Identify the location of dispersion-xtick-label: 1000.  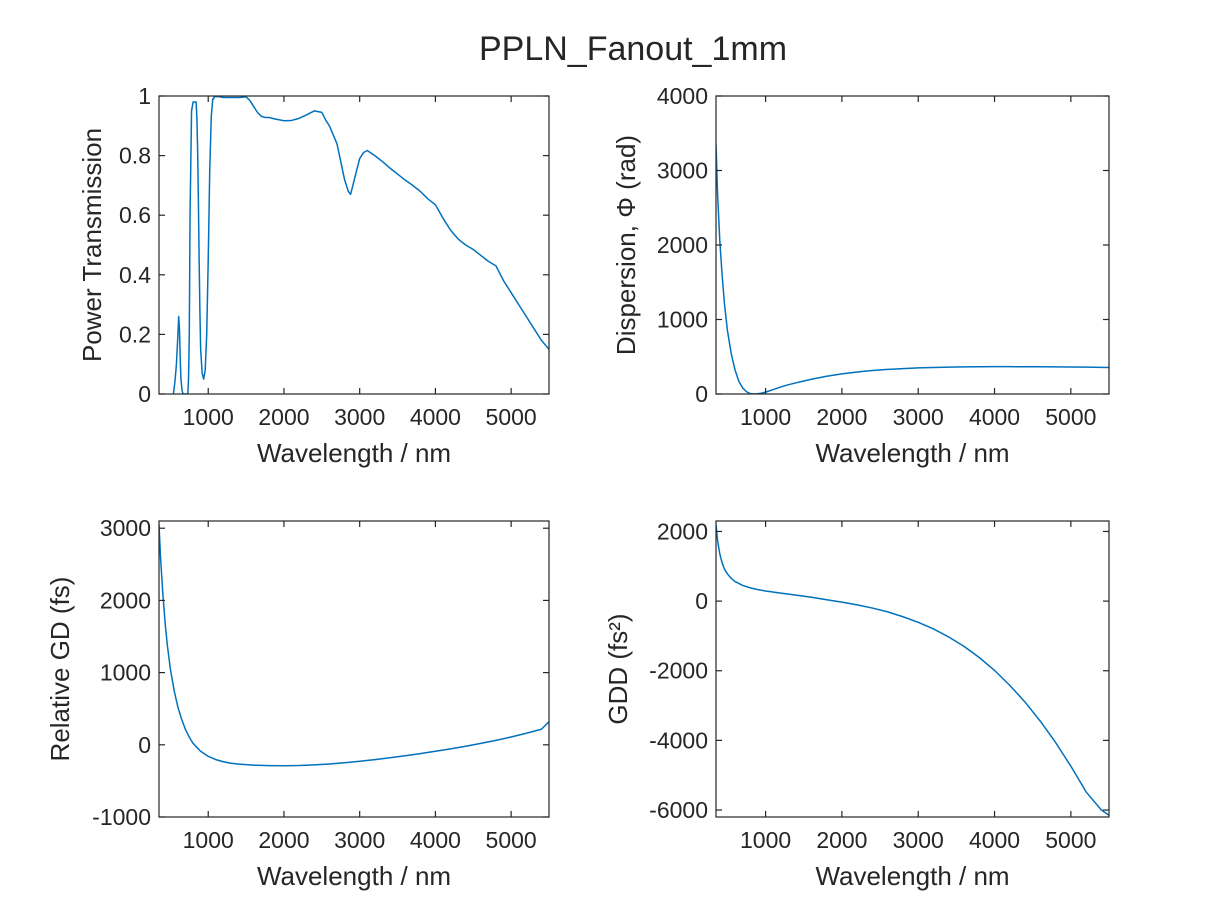
(765, 417).